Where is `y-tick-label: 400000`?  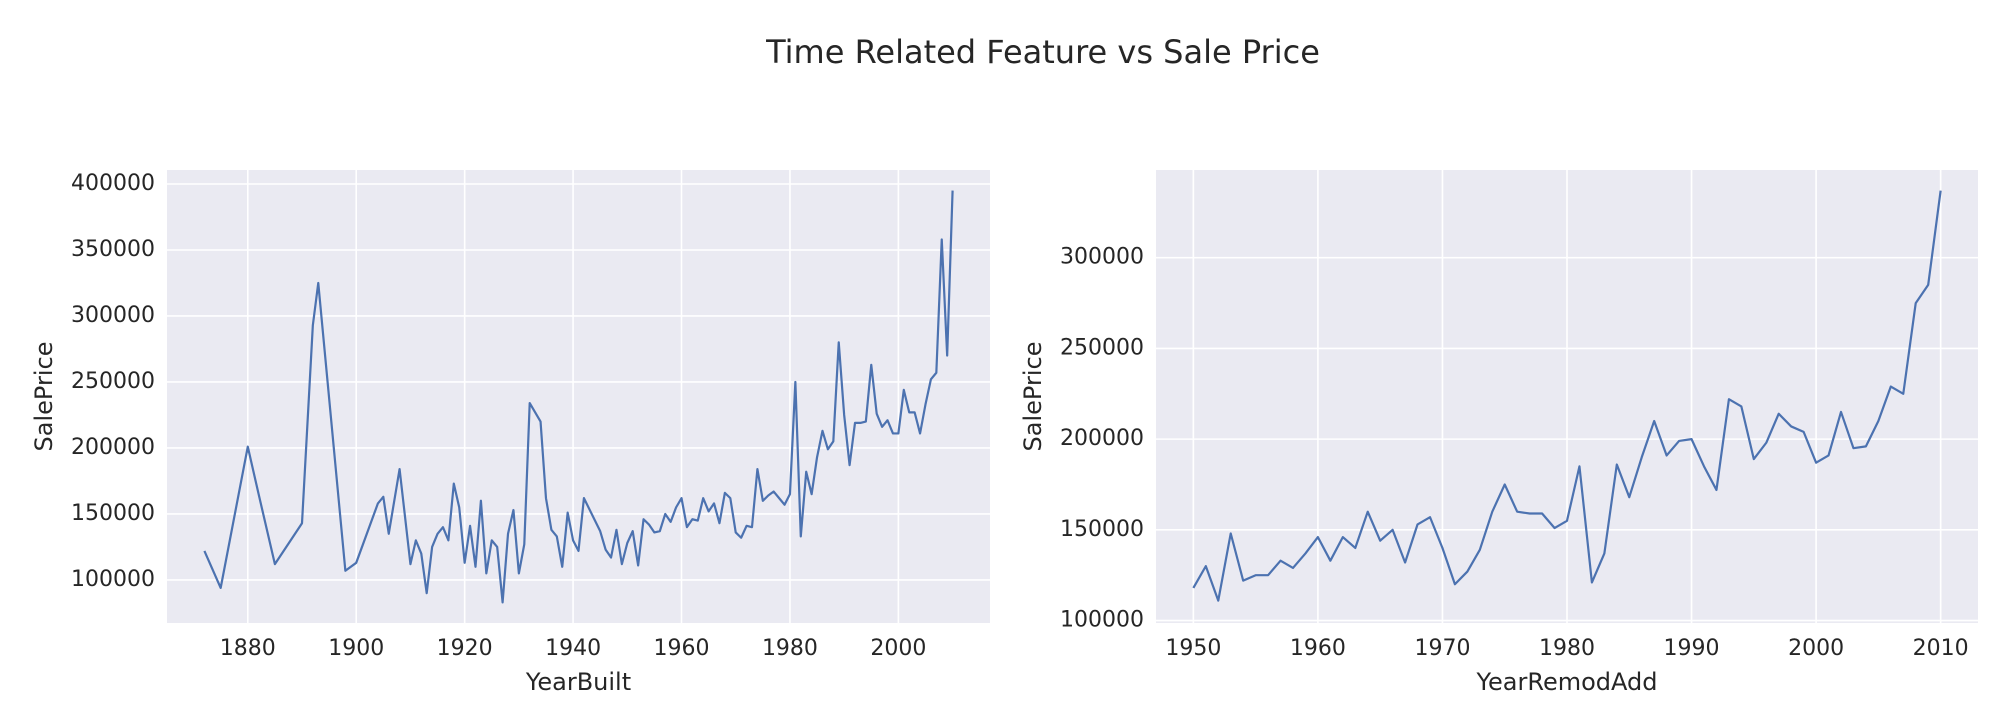
y-tick-label: 400000 is located at coordinates (113, 183).